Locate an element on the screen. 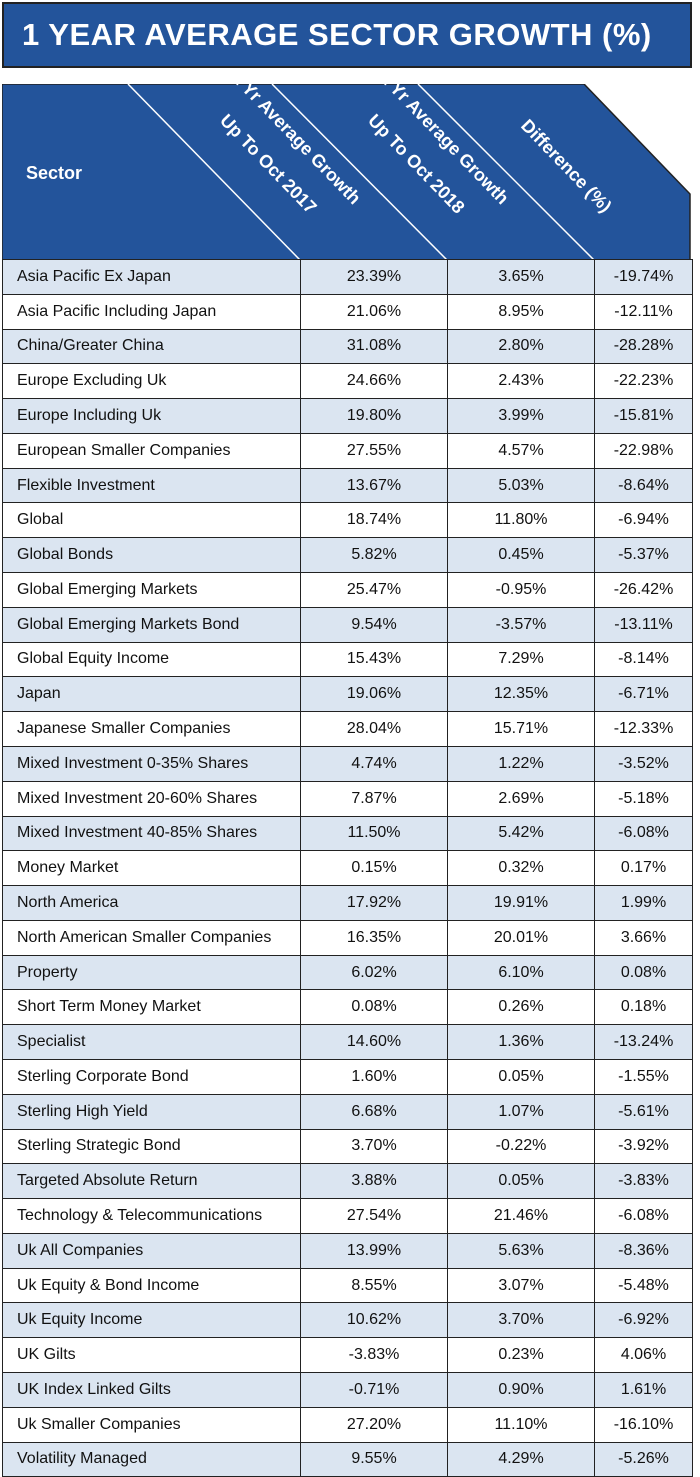  table-row: Property 6.02% 6.10% 0.08% is located at coordinates (347, 972).